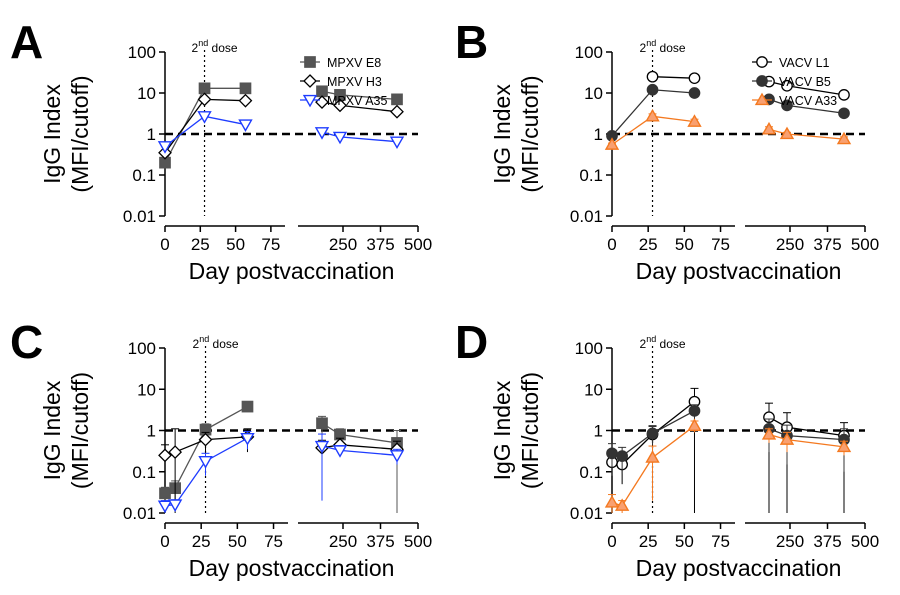 This screenshot has height=595, width=900. What do you see at coordinates (215, 46) in the screenshot?
I see `second-dose-label: 2nd dose` at bounding box center [215, 46].